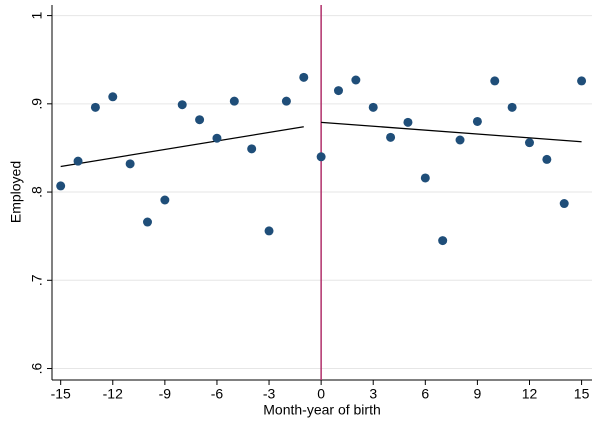  What do you see at coordinates (269, 394) in the screenshot?
I see `x-tick-label: -3` at bounding box center [269, 394].